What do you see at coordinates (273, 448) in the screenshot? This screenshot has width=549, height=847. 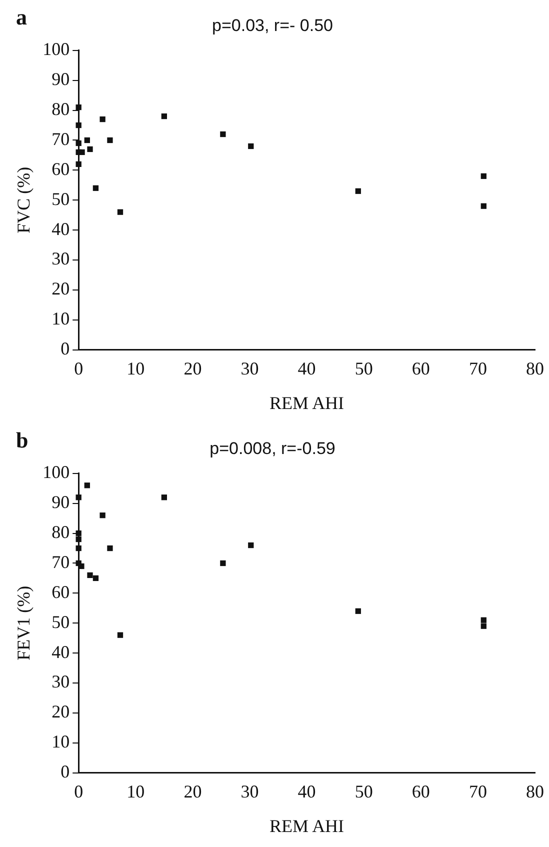 I see `chart-title: p=0.008, r=-0.59` at bounding box center [273, 448].